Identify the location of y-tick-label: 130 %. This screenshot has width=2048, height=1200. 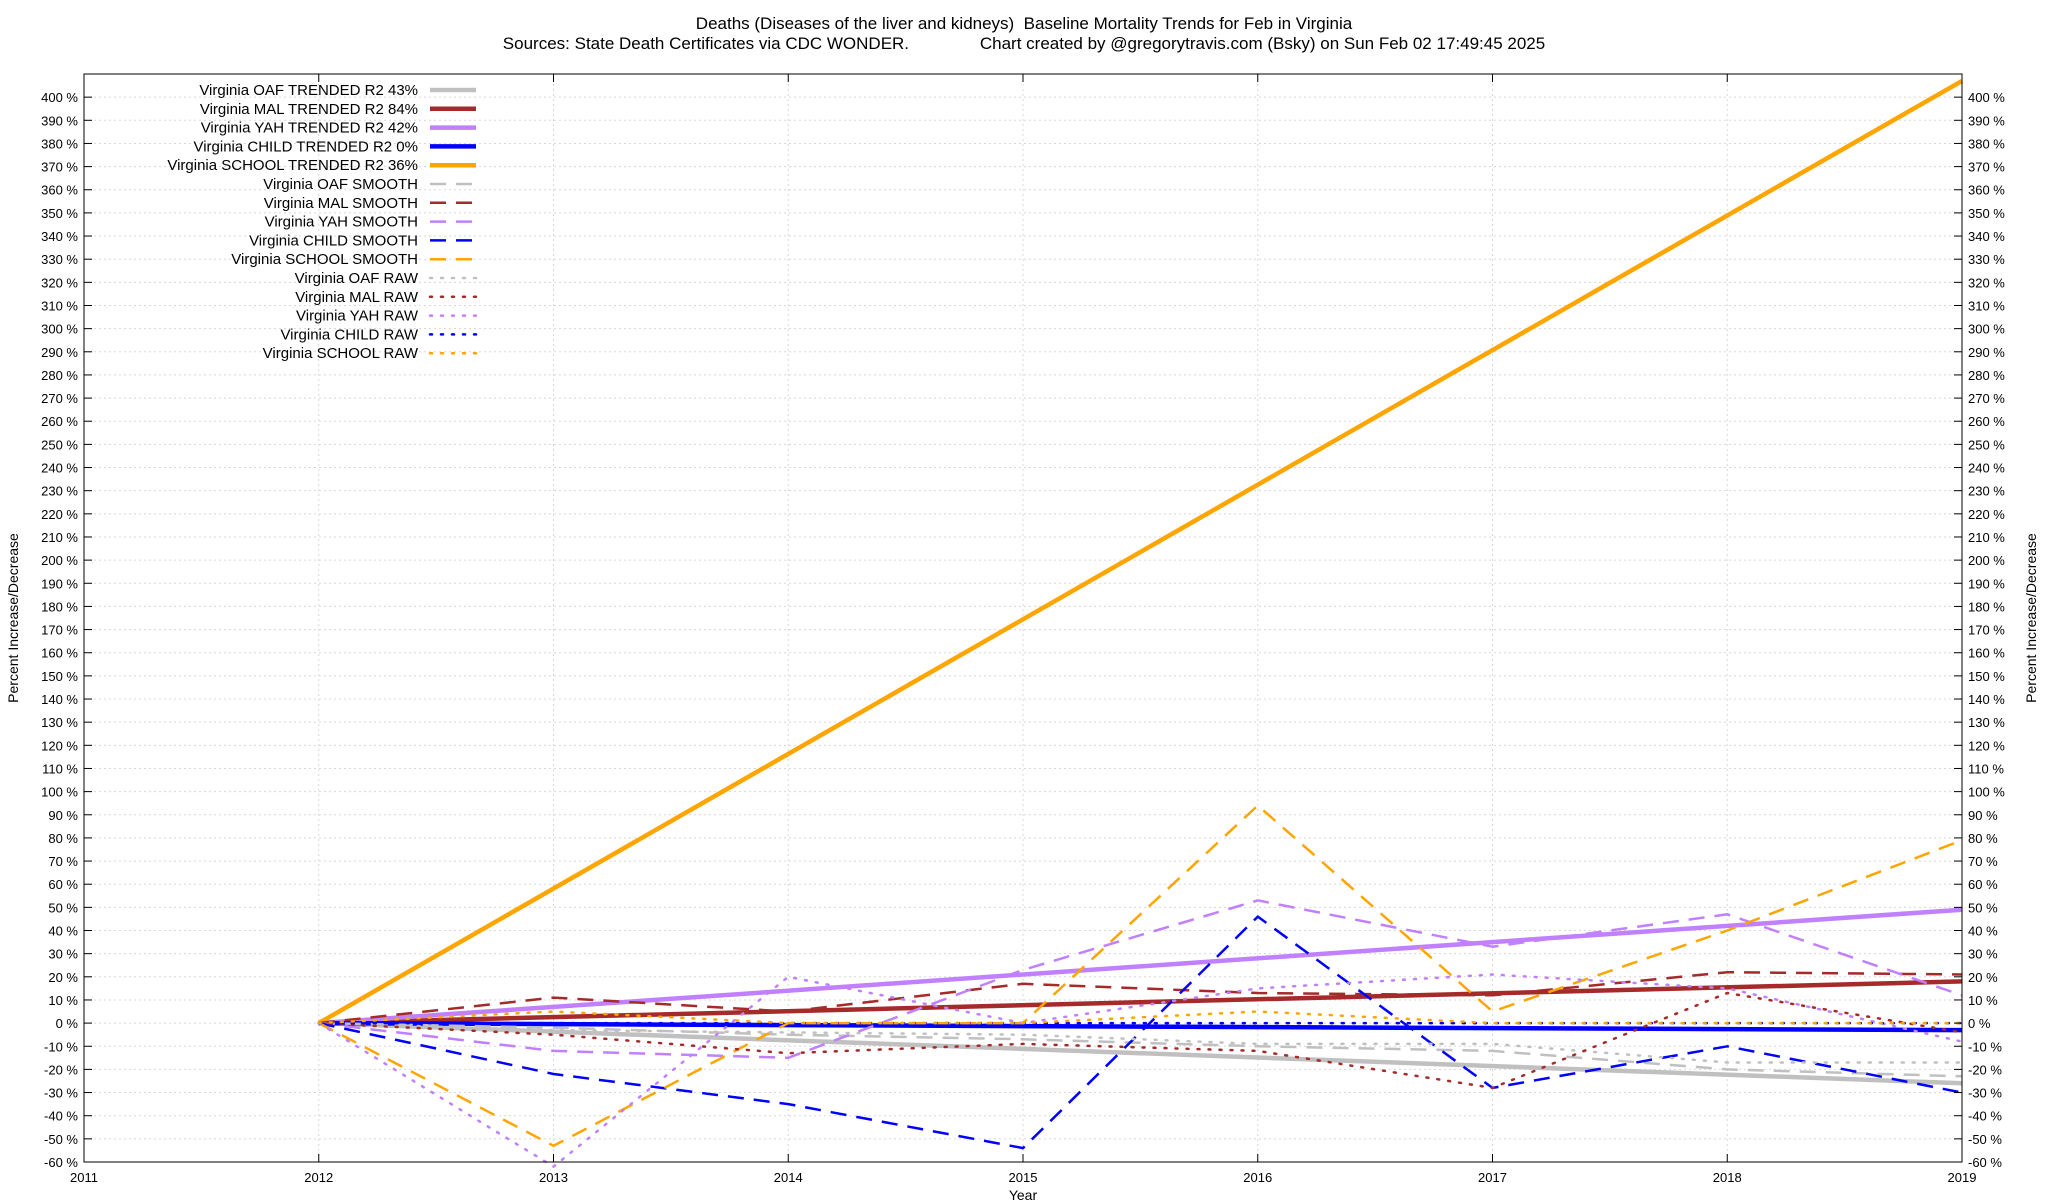
(59, 722).